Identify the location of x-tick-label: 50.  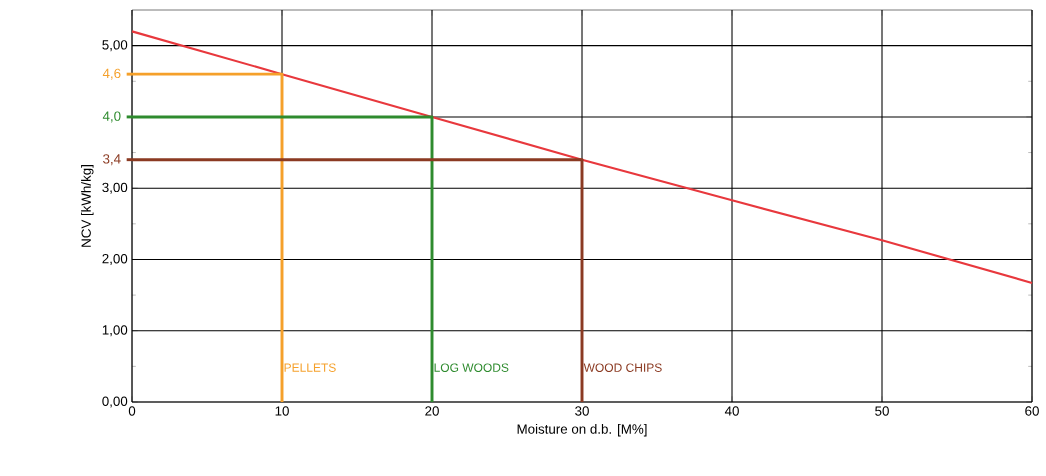
(882, 411).